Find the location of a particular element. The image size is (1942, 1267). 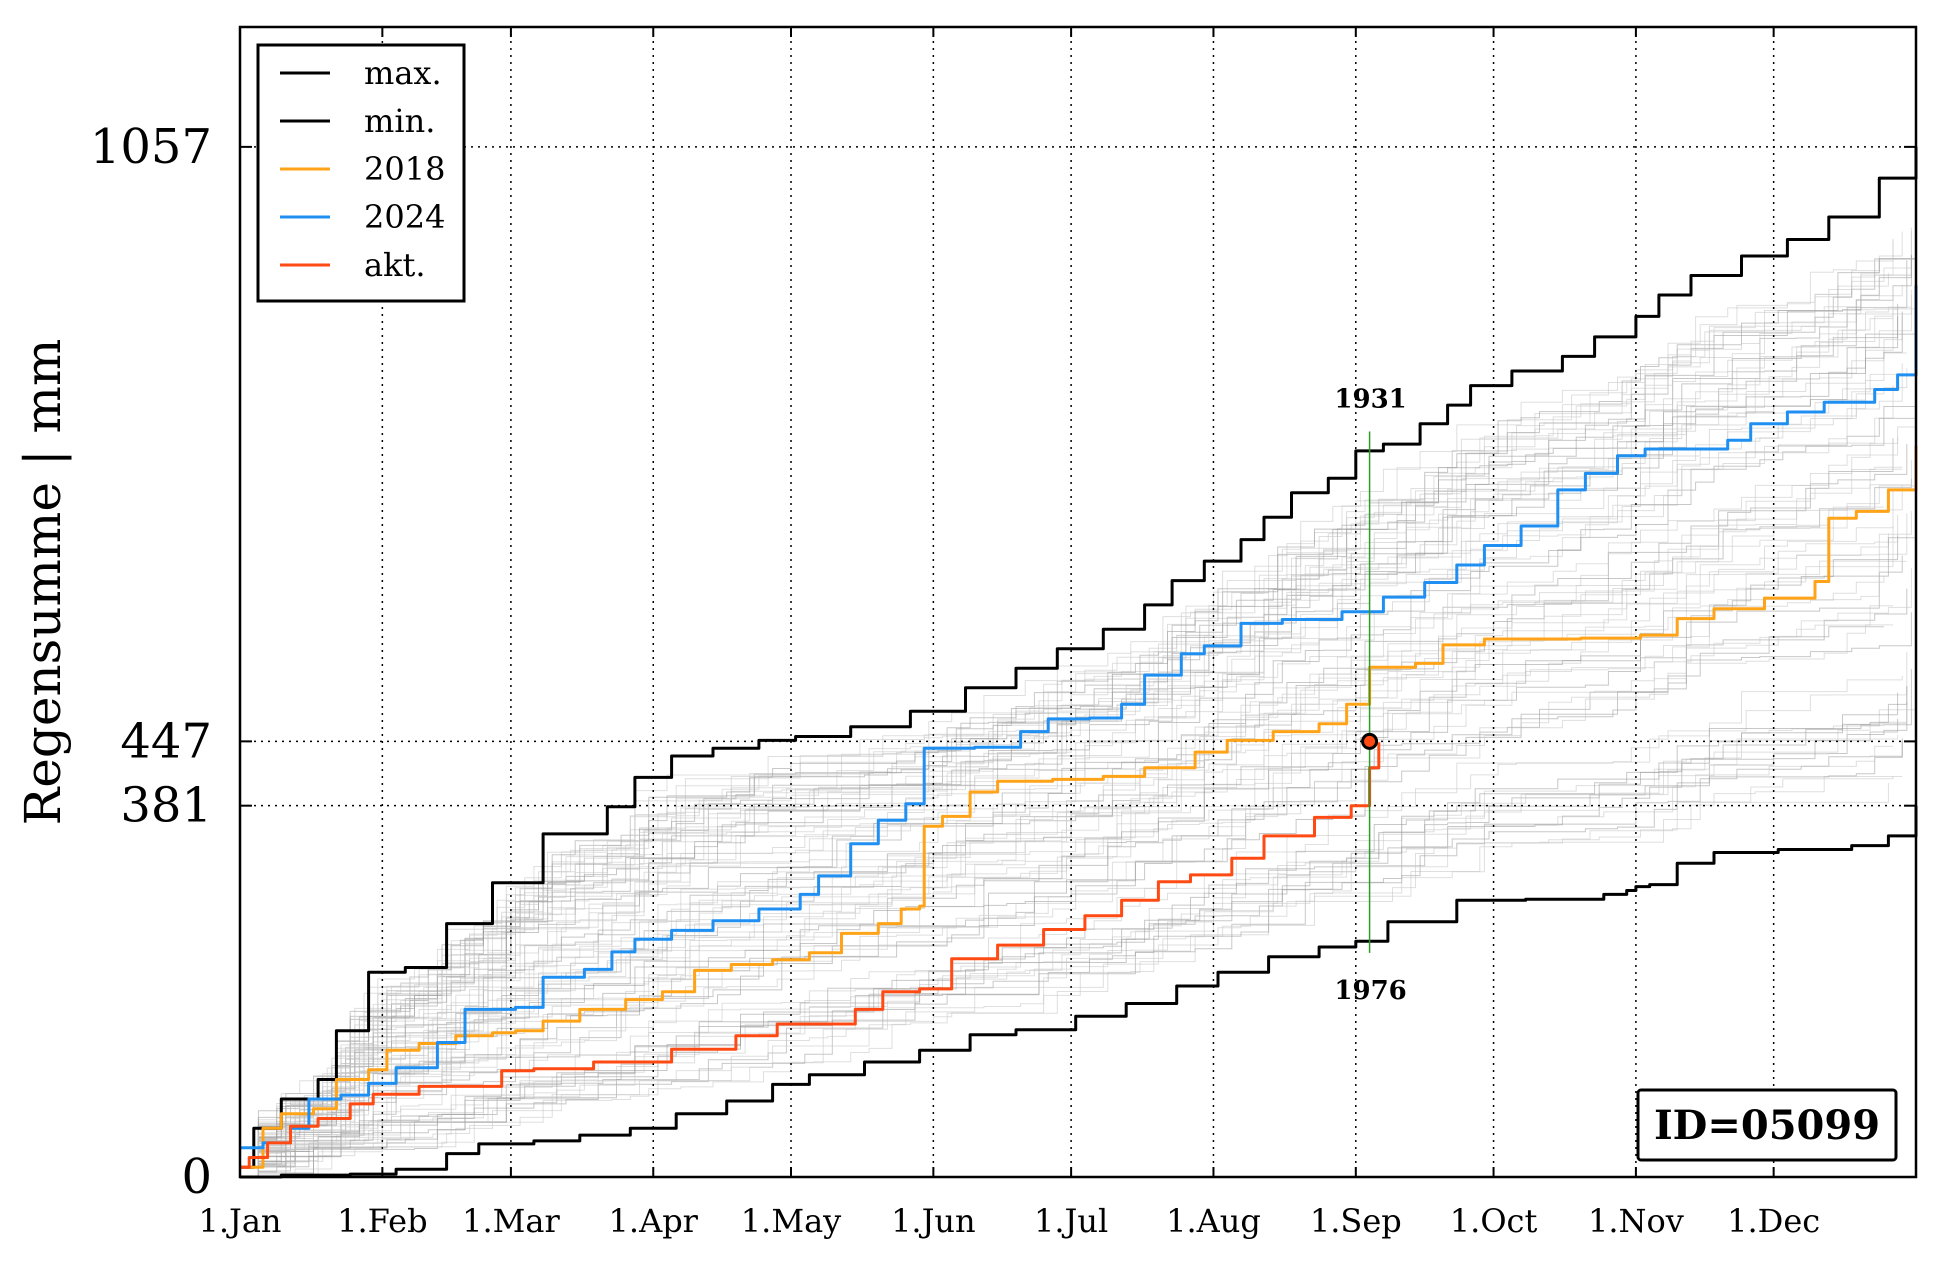

annotation-layer: 1931 1976 is located at coordinates (1370, 694).